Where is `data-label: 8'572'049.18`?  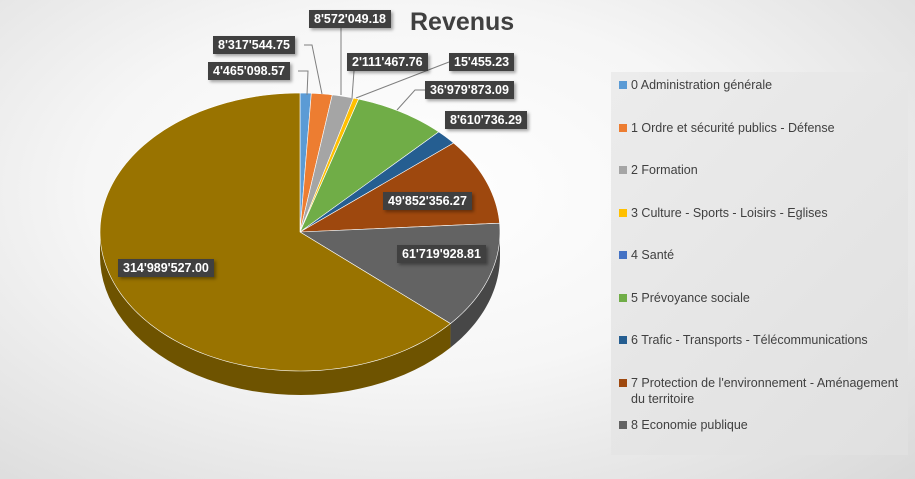 data-label: 8'572'049.18 is located at coordinates (350, 19).